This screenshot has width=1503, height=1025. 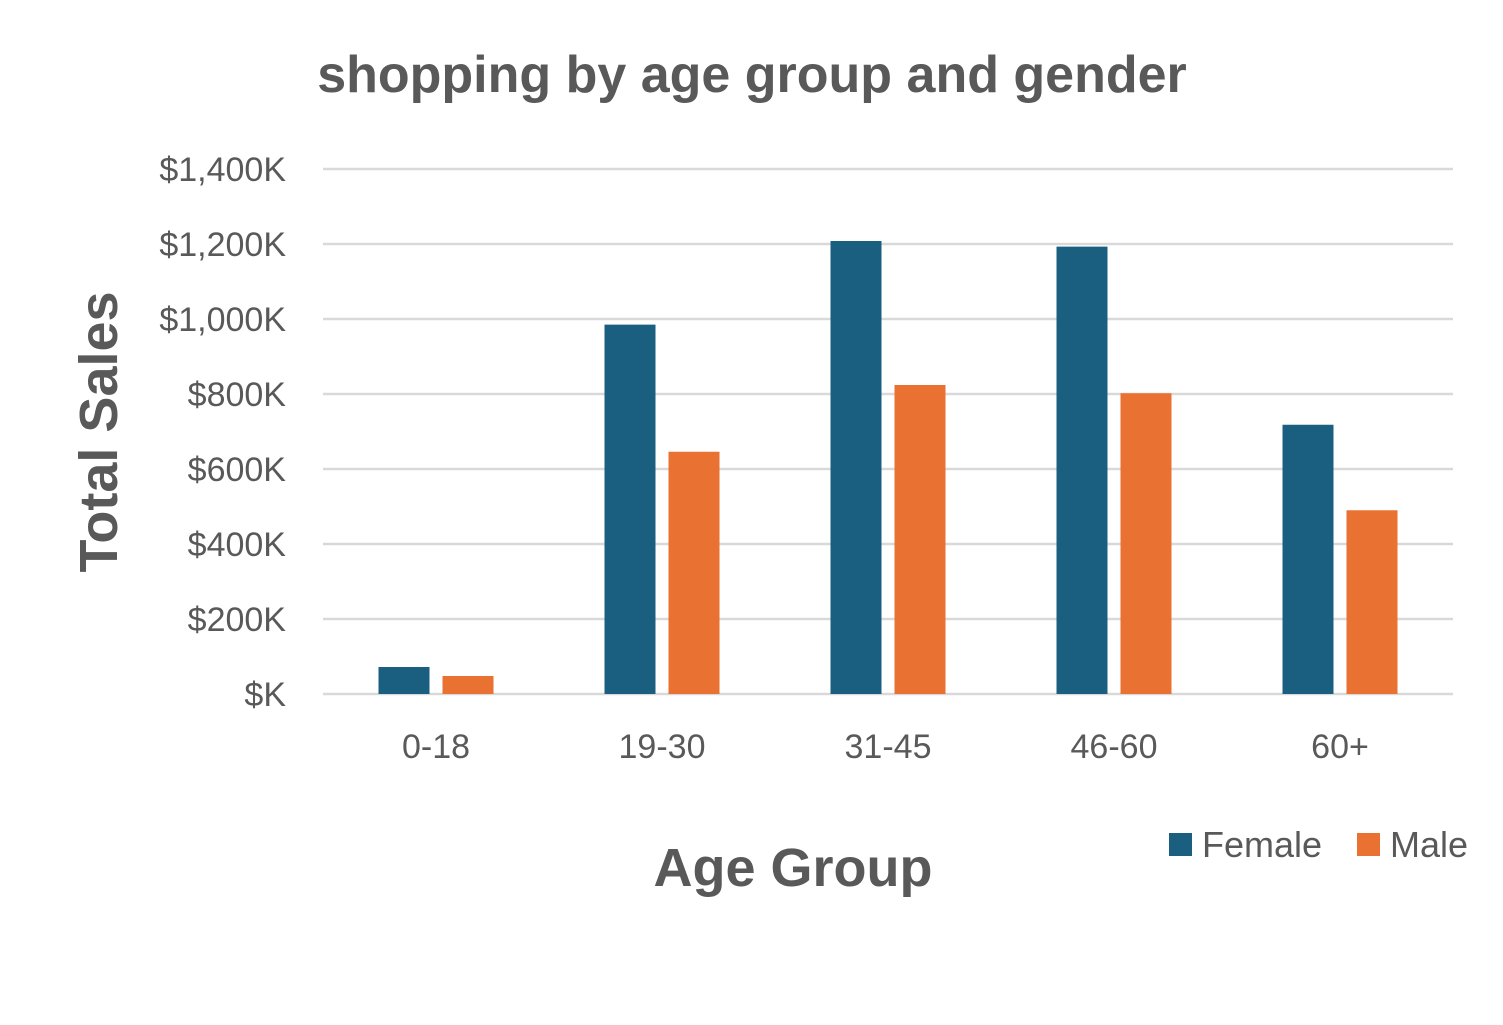 I want to click on y-tick-label: $800K, so click(x=237, y=395).